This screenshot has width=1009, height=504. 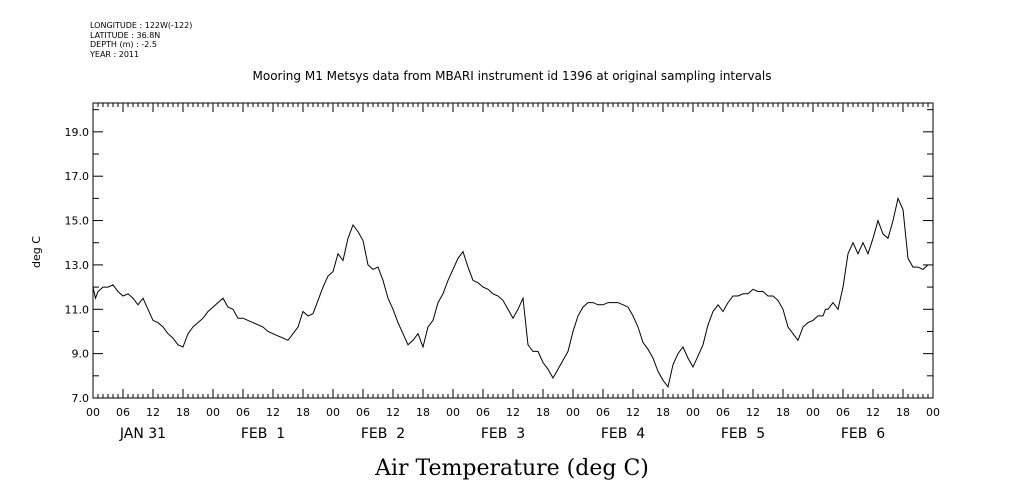 I want to click on y-tick-label: 13.0, so click(x=77, y=265).